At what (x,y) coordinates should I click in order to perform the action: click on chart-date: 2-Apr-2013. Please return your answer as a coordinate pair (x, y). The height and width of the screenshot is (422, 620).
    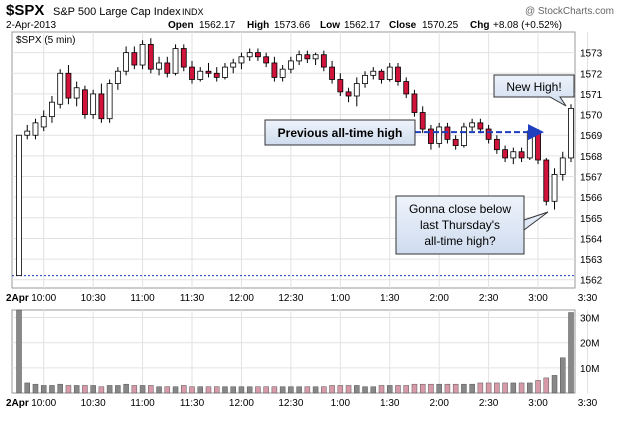
    Looking at the image, I should click on (31, 25).